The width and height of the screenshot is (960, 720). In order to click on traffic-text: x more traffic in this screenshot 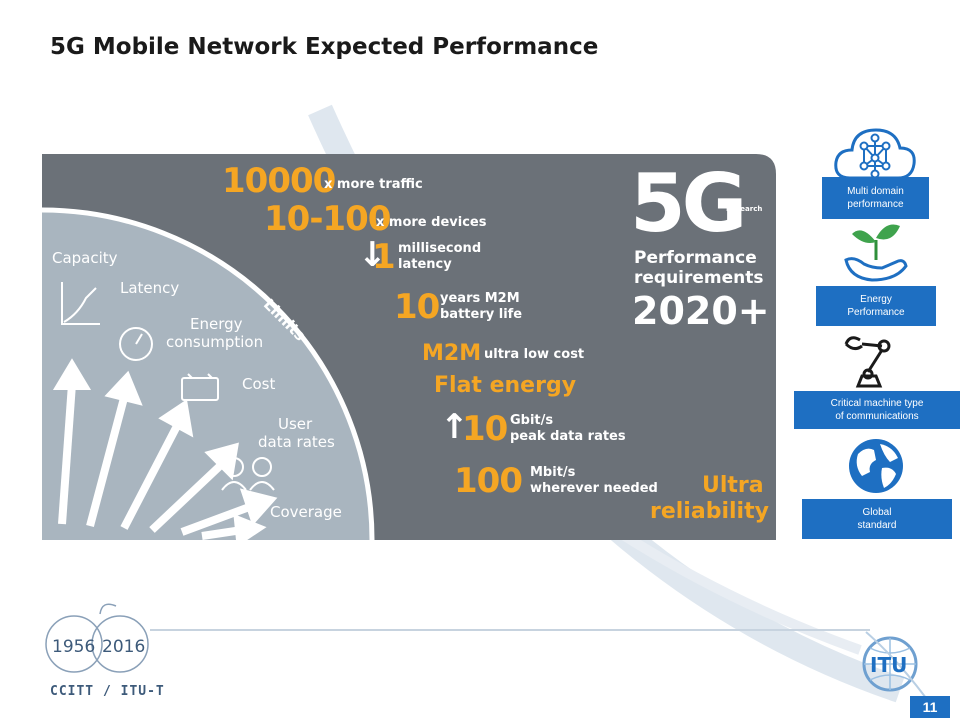, I will do `click(373, 184)`.